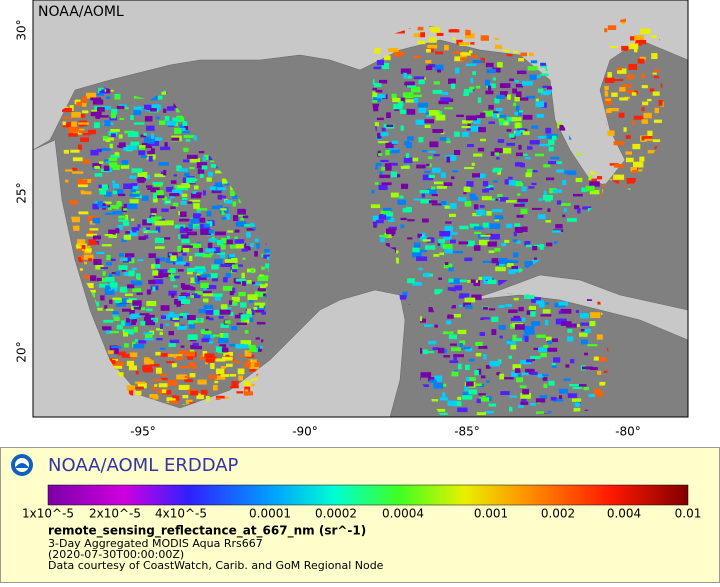  Describe the element at coordinates (624, 514) in the screenshot. I see `colorbar-tick-label: 0.004` at that location.